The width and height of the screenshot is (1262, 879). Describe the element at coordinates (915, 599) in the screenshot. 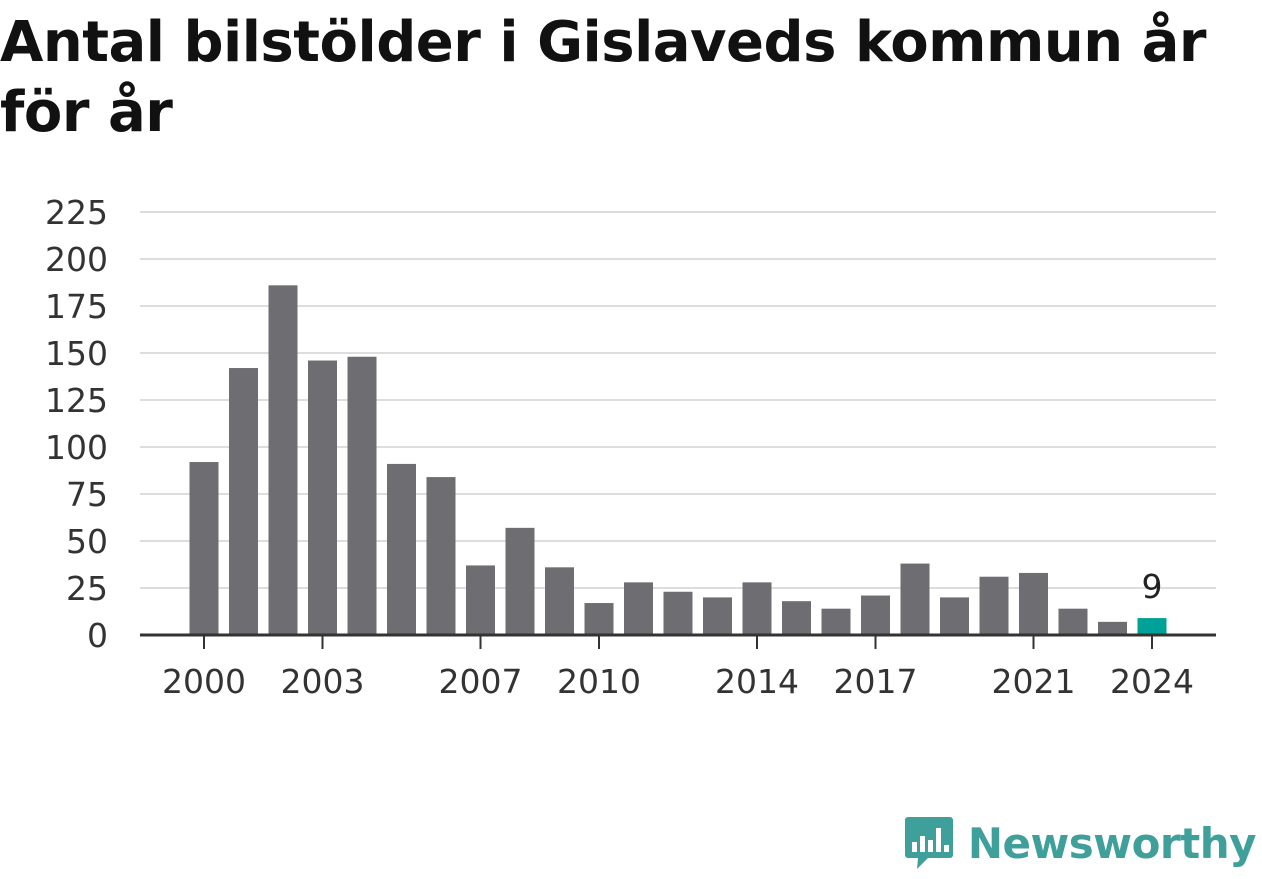

I see `bar-2018` at that location.